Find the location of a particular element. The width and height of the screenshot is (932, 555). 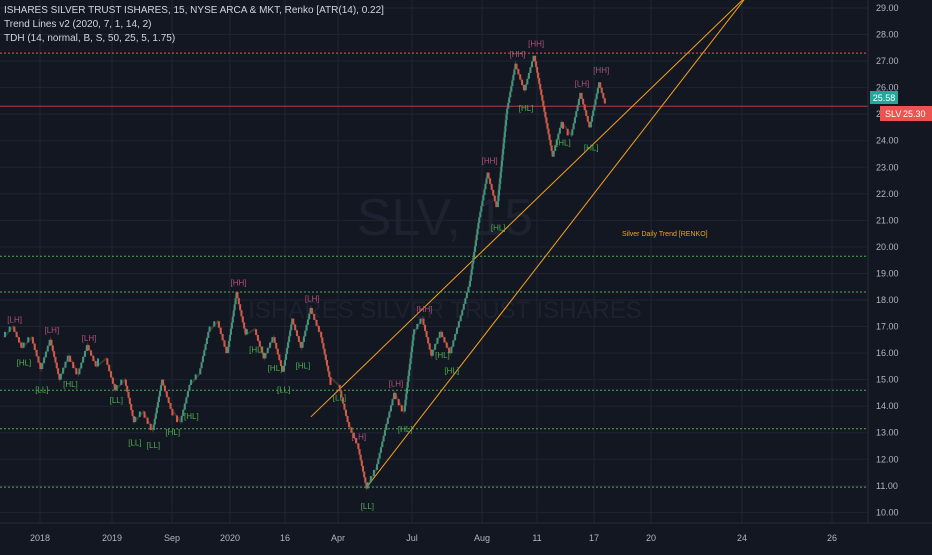

legend-trend-lines: Trend Lines v2 (2020, 7, 1, 14, 2) is located at coordinates (78, 24).